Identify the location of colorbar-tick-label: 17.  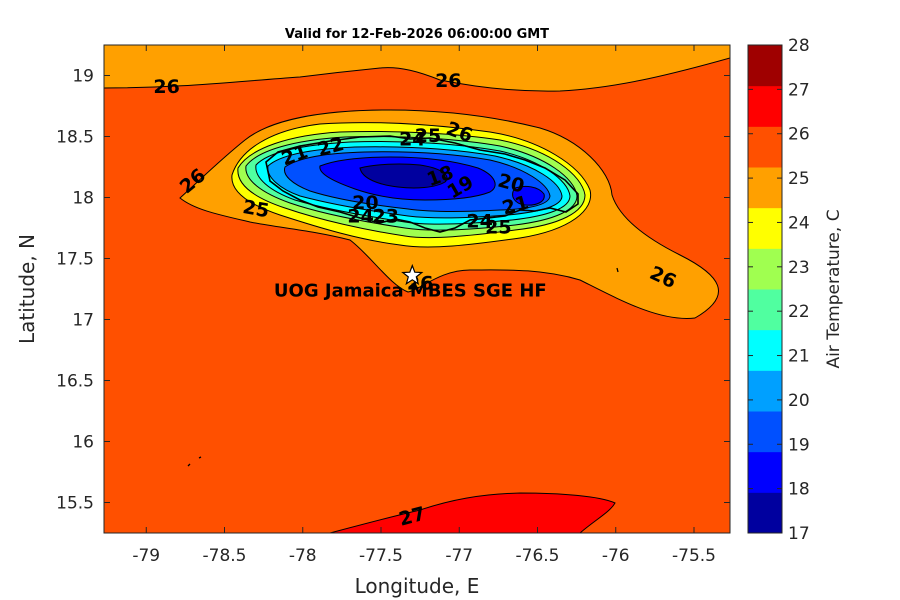
(799, 534).